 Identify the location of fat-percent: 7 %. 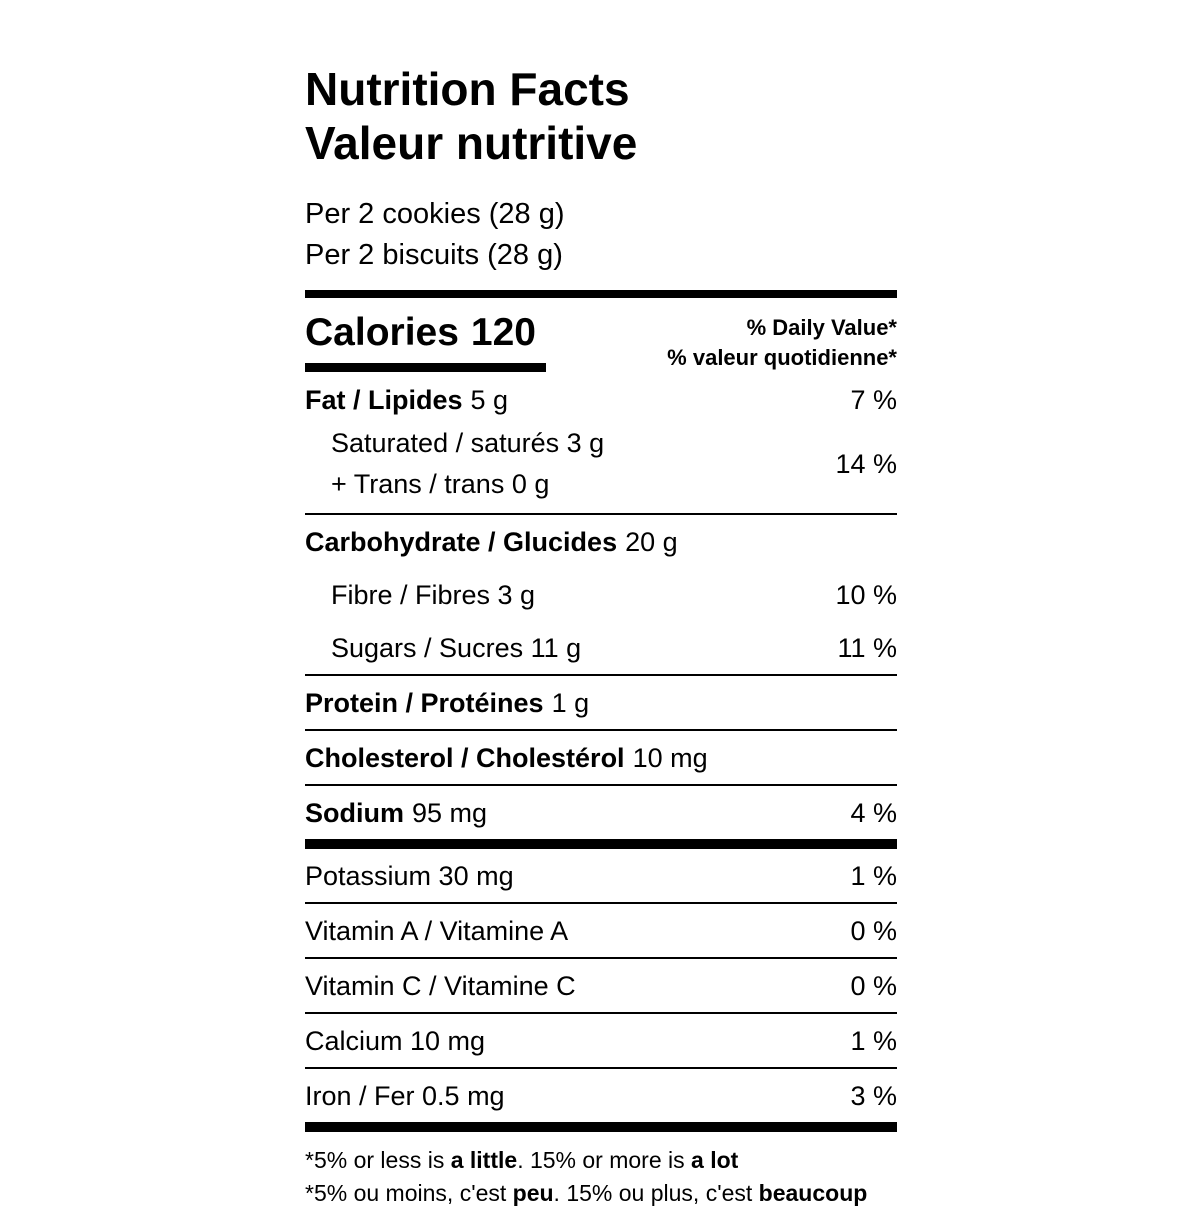
(873, 400).